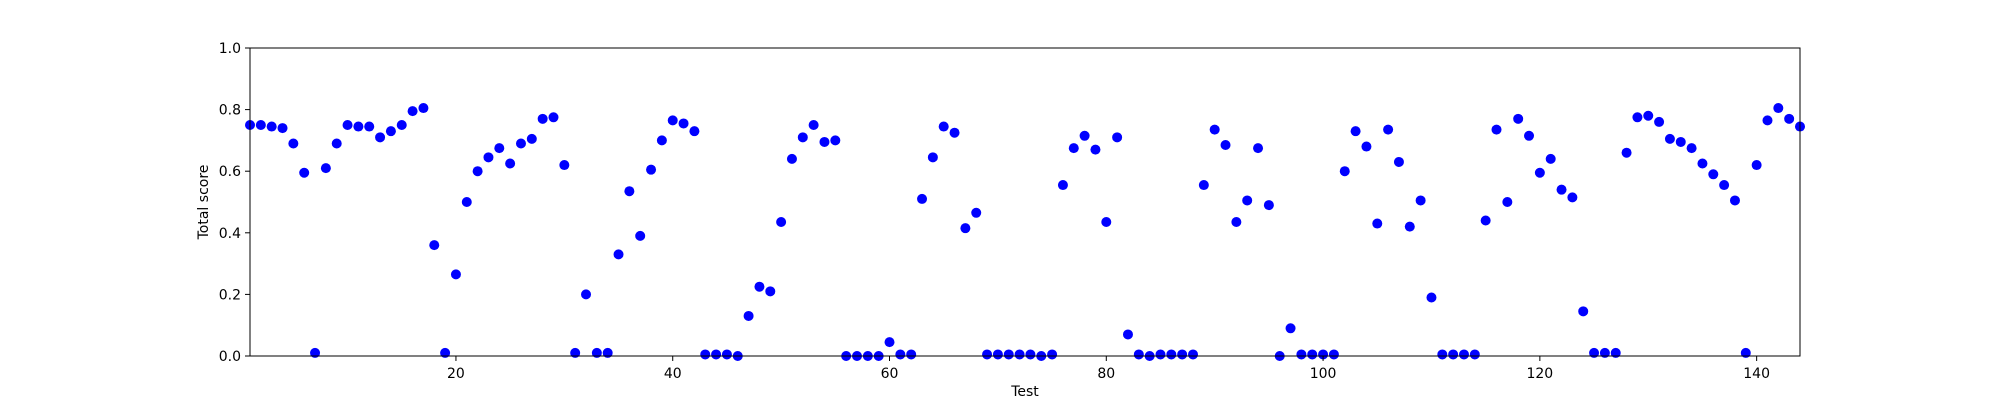 The width and height of the screenshot is (2000, 400). I want to click on x-tick-label: 40, so click(673, 374).